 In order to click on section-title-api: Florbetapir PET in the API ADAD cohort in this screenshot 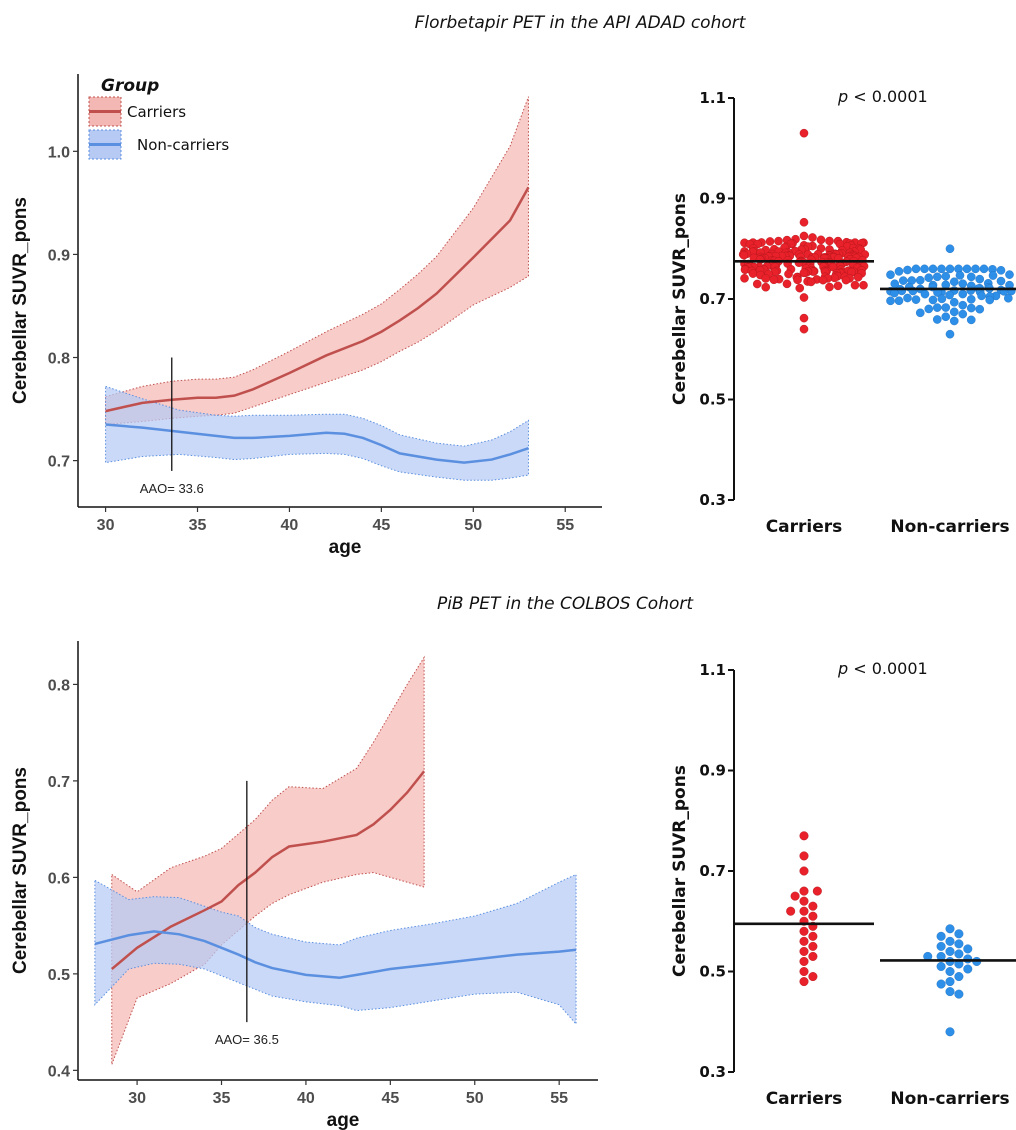, I will do `click(581, 23)`.